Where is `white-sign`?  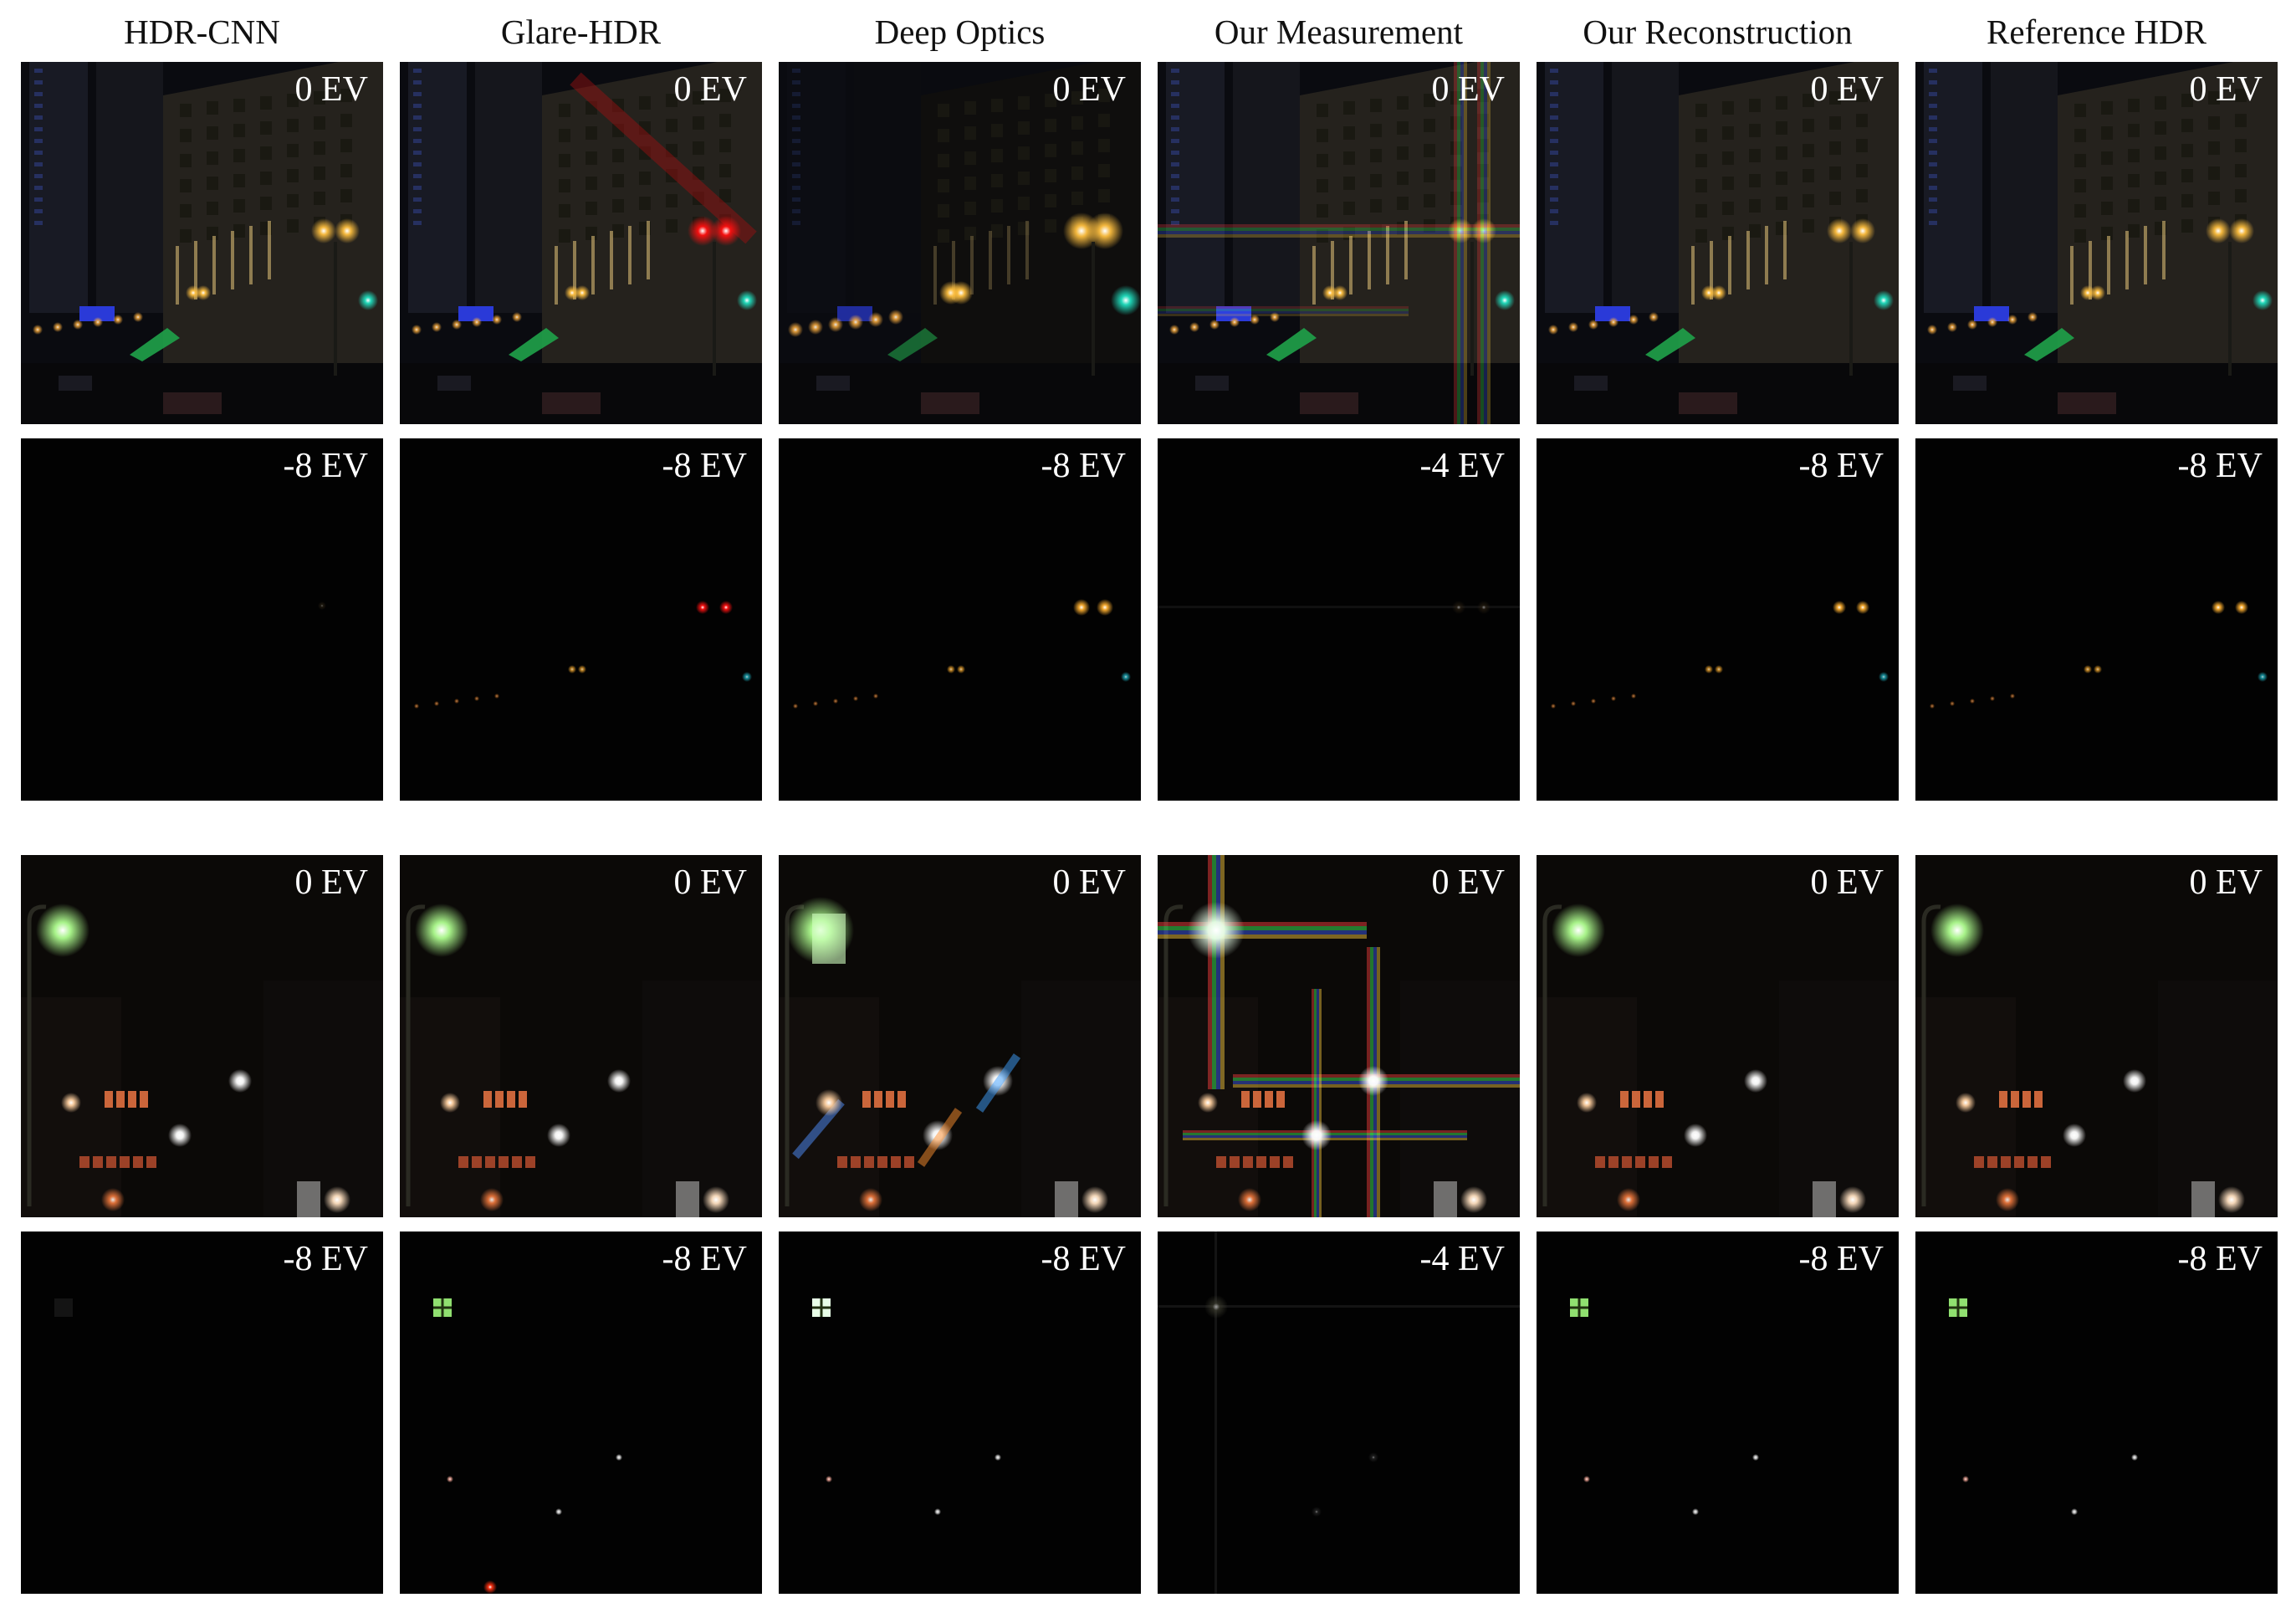
white-sign is located at coordinates (2203, 1199).